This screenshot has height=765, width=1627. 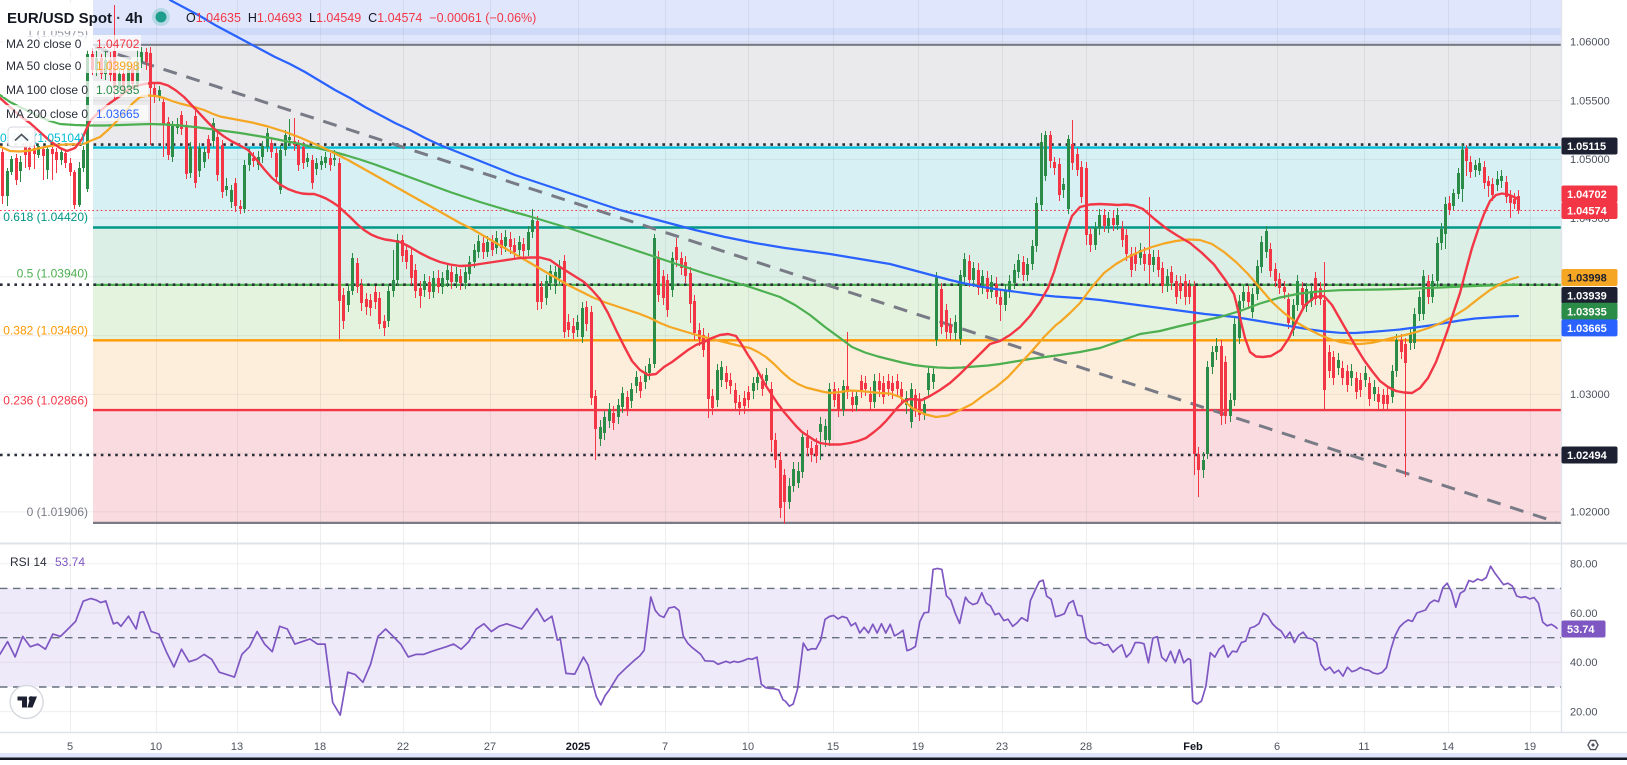 What do you see at coordinates (1584, 663) in the screenshot?
I see `svg-text: 40.00` at bounding box center [1584, 663].